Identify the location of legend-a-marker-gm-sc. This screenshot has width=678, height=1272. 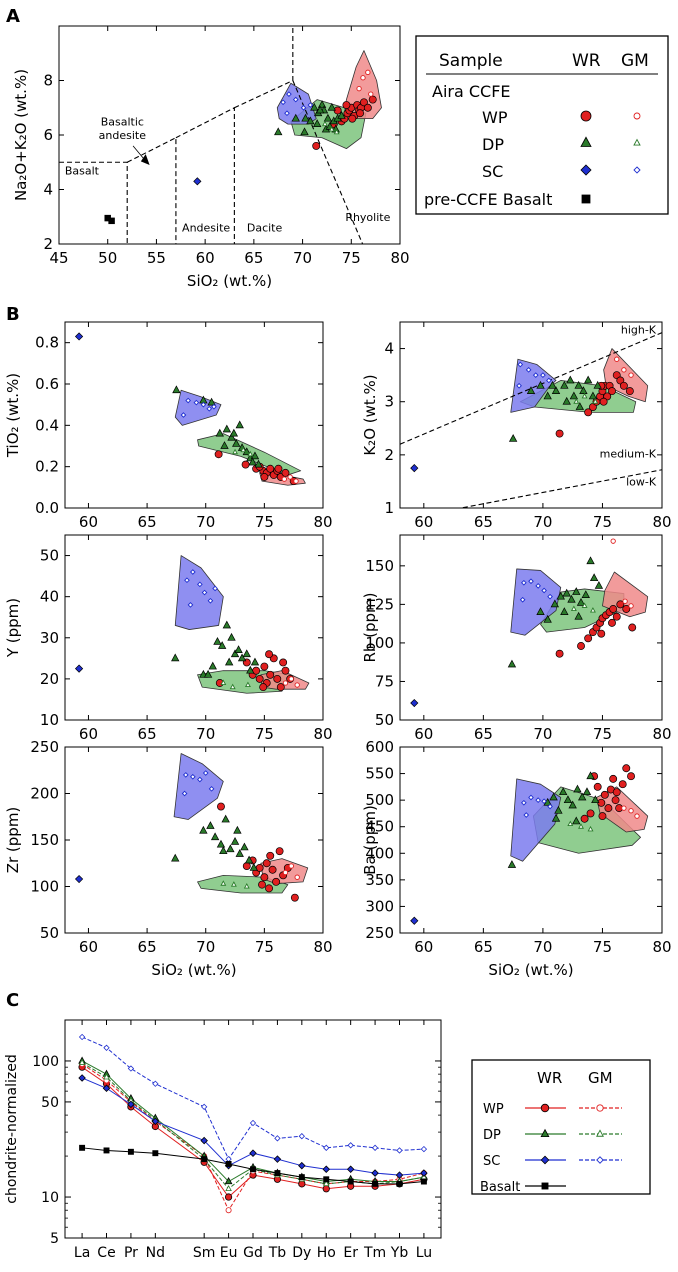
(637, 170).